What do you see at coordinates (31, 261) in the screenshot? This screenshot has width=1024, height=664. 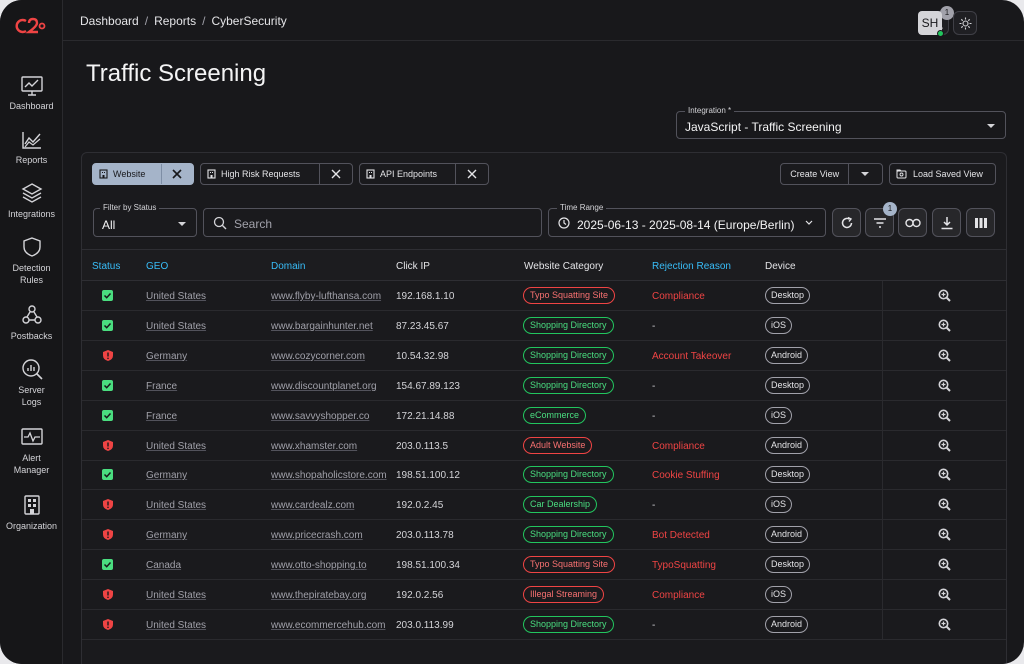 I see `sidebar-item-detection-rules: Detection Rules` at bounding box center [31, 261].